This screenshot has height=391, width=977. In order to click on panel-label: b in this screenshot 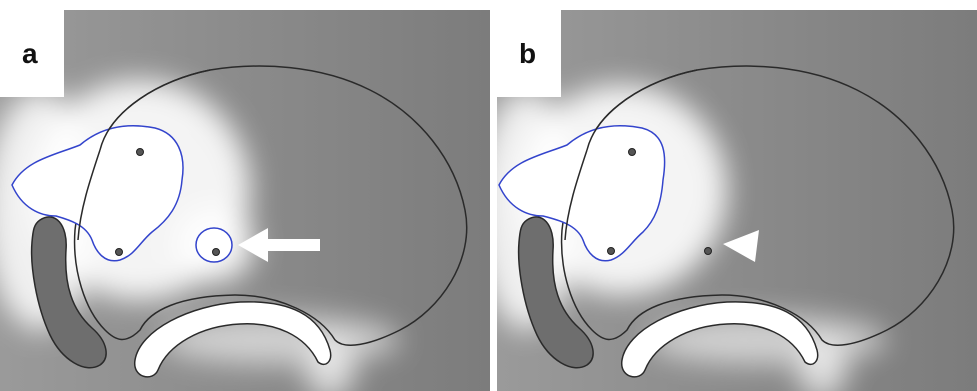, I will do `click(528, 53)`.